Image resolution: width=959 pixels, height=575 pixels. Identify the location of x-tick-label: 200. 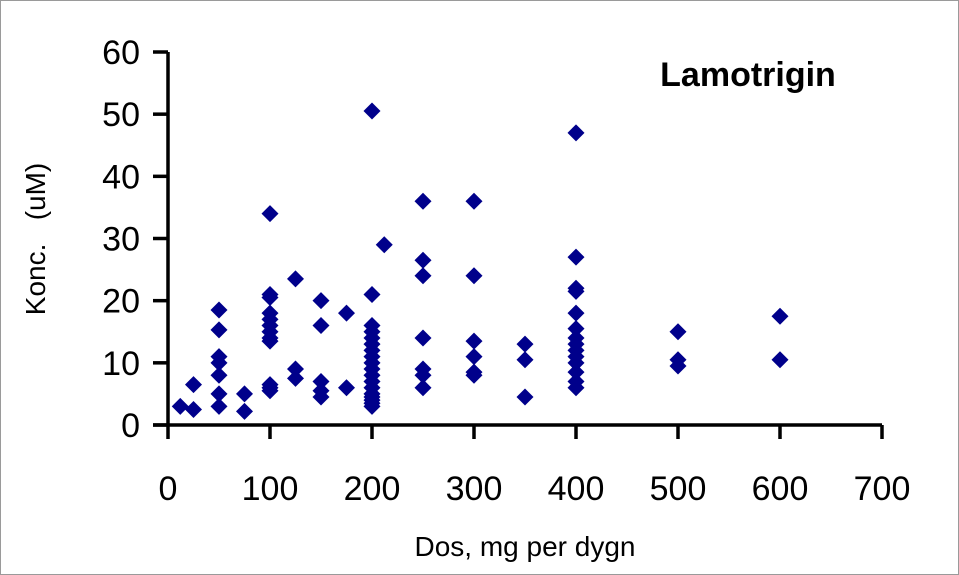
(372, 489).